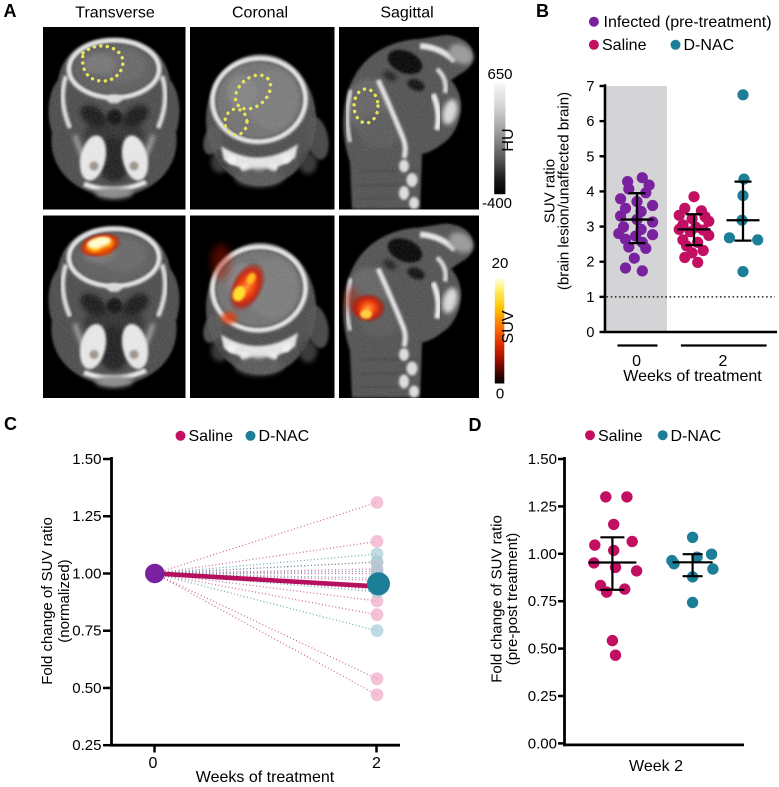  I want to click on svg-text: 6, so click(590, 122).